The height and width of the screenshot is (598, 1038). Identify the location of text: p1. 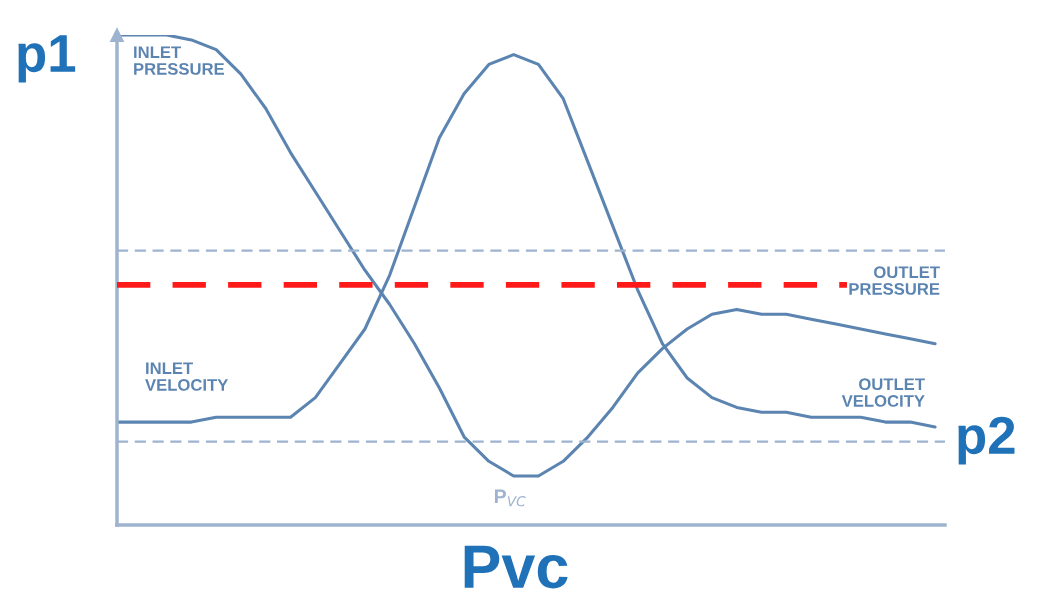
(47, 59).